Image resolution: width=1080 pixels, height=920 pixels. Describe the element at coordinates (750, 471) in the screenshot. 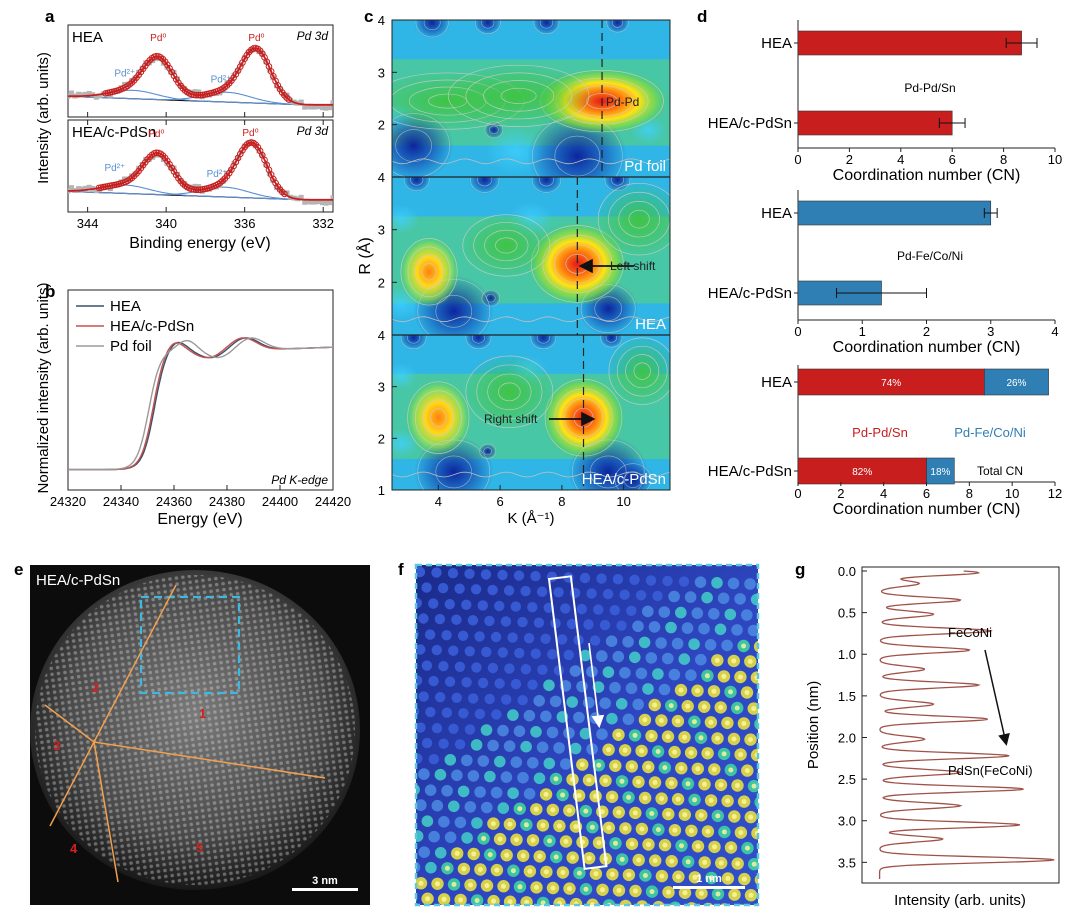

I see `d-category-label: HEA/c-PdSn` at that location.